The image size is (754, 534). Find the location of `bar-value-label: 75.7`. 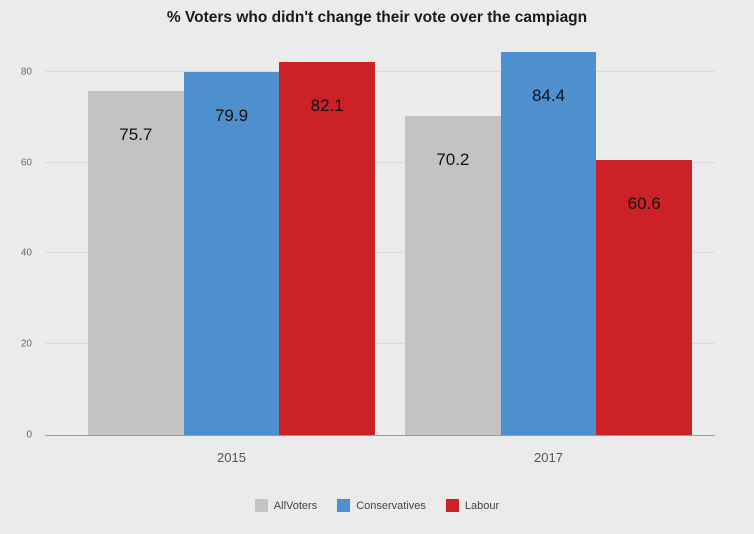

bar-value-label: 75.7 is located at coordinates (136, 135).